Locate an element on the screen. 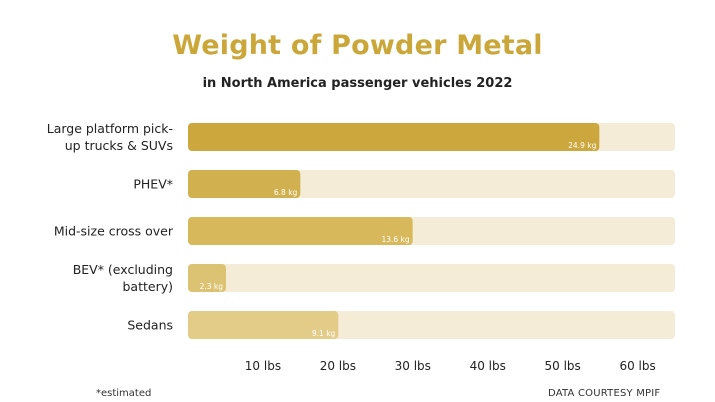 The image size is (715, 402). chart-title: Weight of Powder Metal is located at coordinates (357, 45).